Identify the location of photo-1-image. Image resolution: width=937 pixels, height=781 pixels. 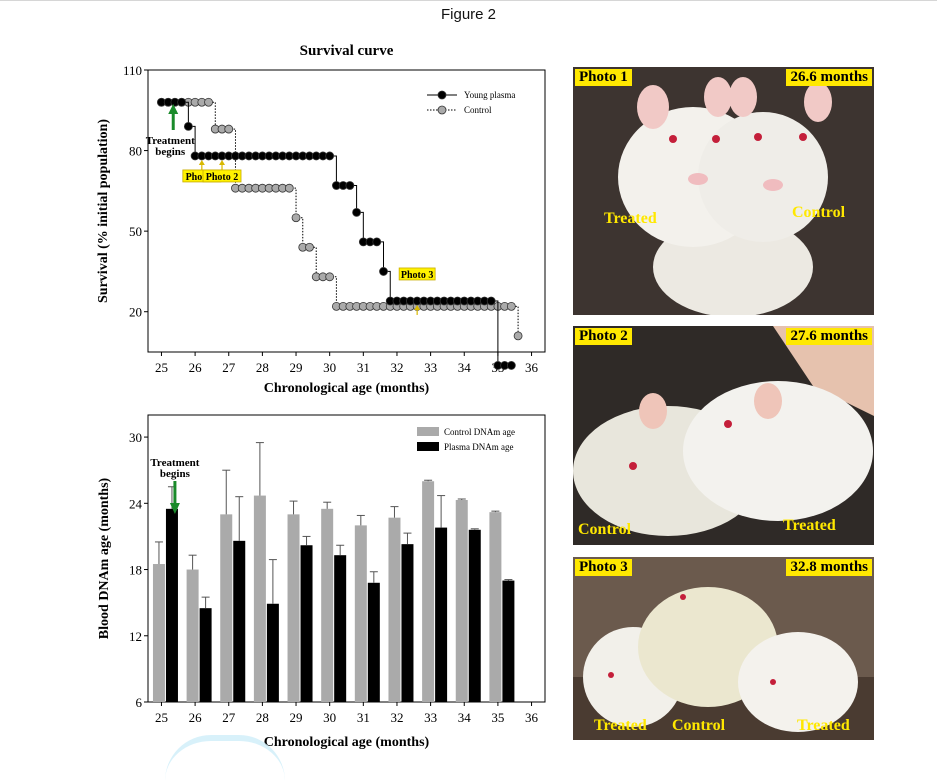
(723, 191).